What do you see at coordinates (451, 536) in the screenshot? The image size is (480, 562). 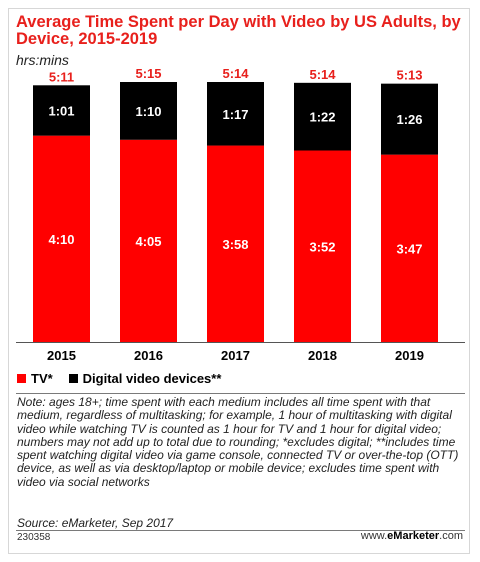 I see `brand-suffix: .com` at bounding box center [451, 536].